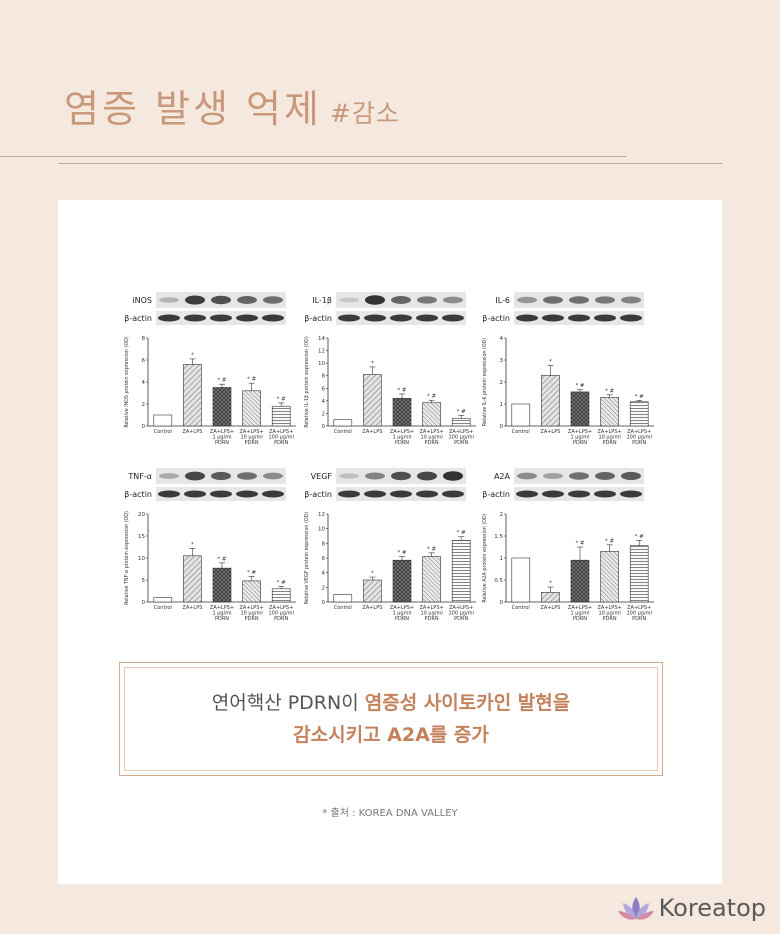 This screenshot has width=780, height=934. I want to click on category-label-line: 1 μg/ml, so click(221, 438).